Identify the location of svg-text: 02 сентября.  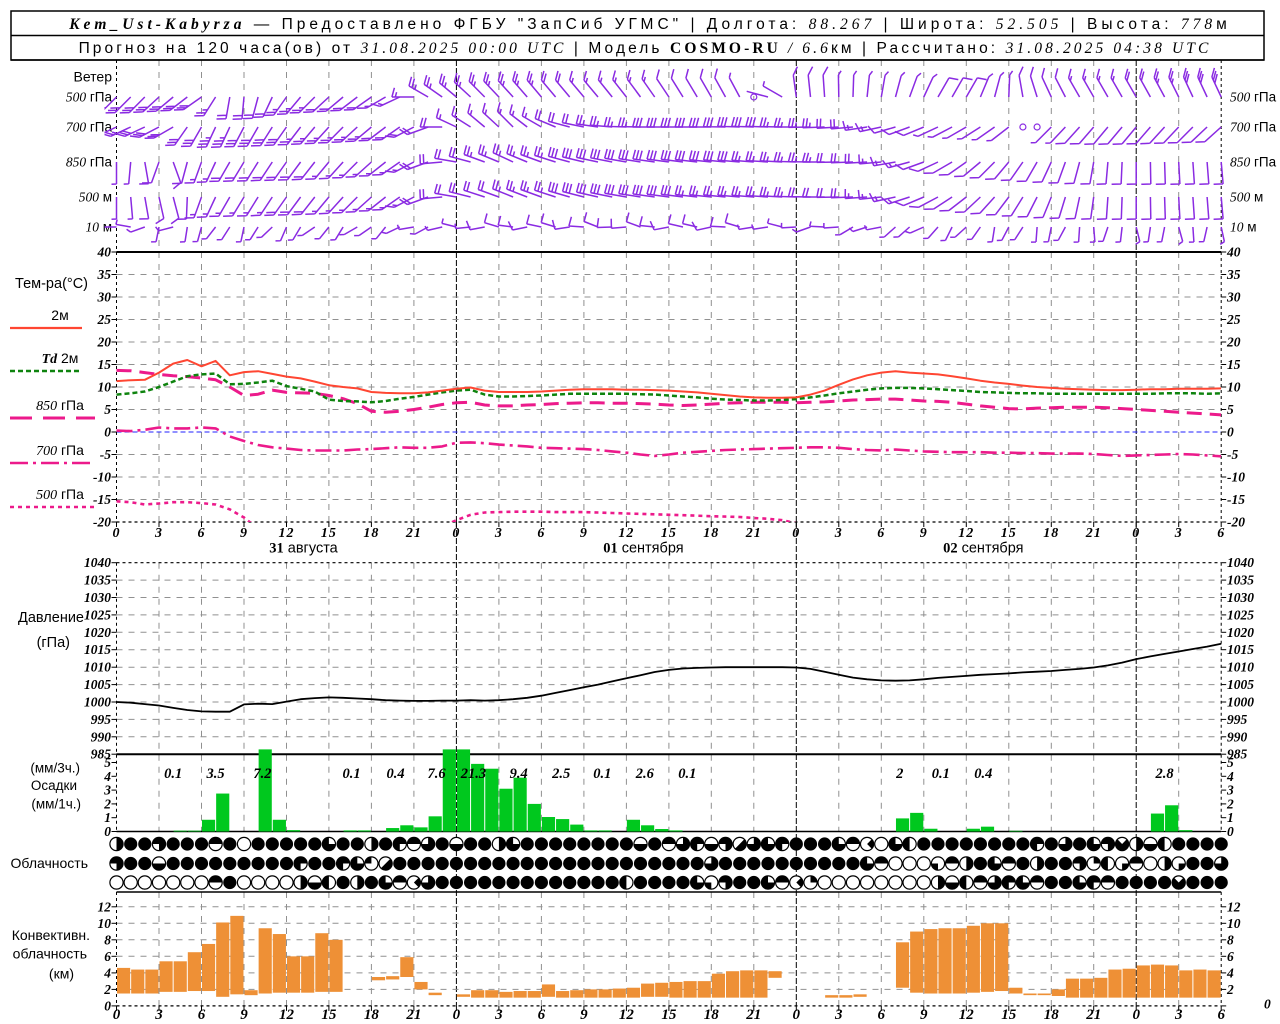
(983, 549).